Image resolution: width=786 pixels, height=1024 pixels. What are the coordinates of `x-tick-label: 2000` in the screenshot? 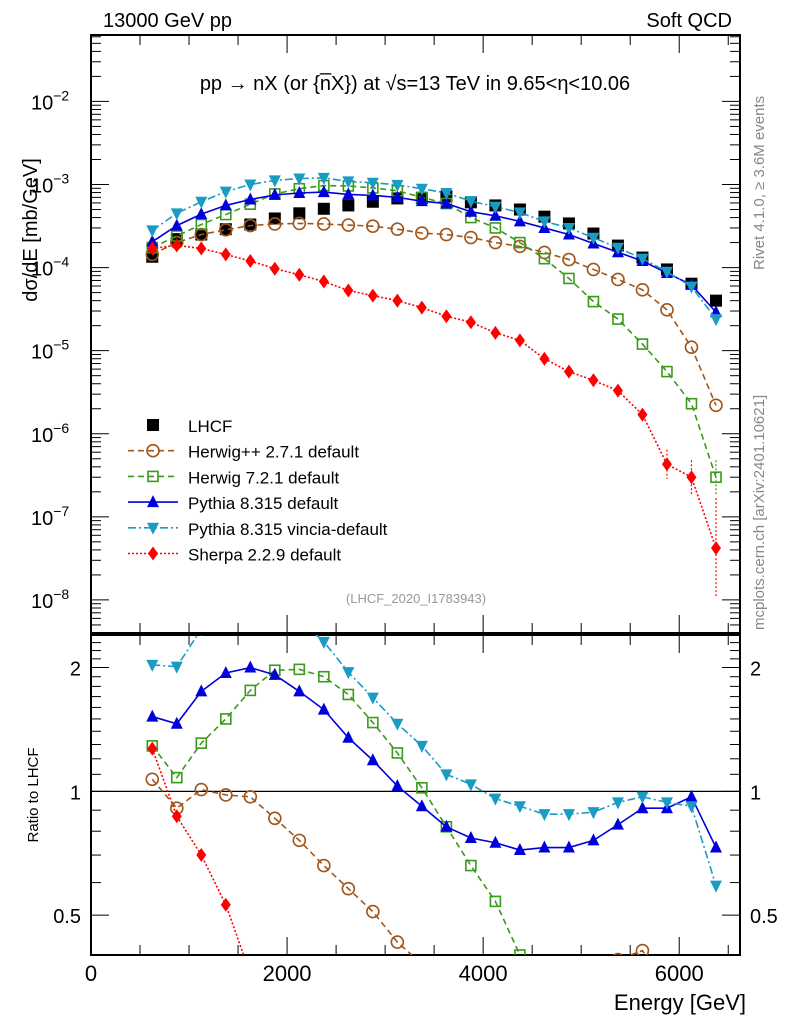 It's located at (287, 973).